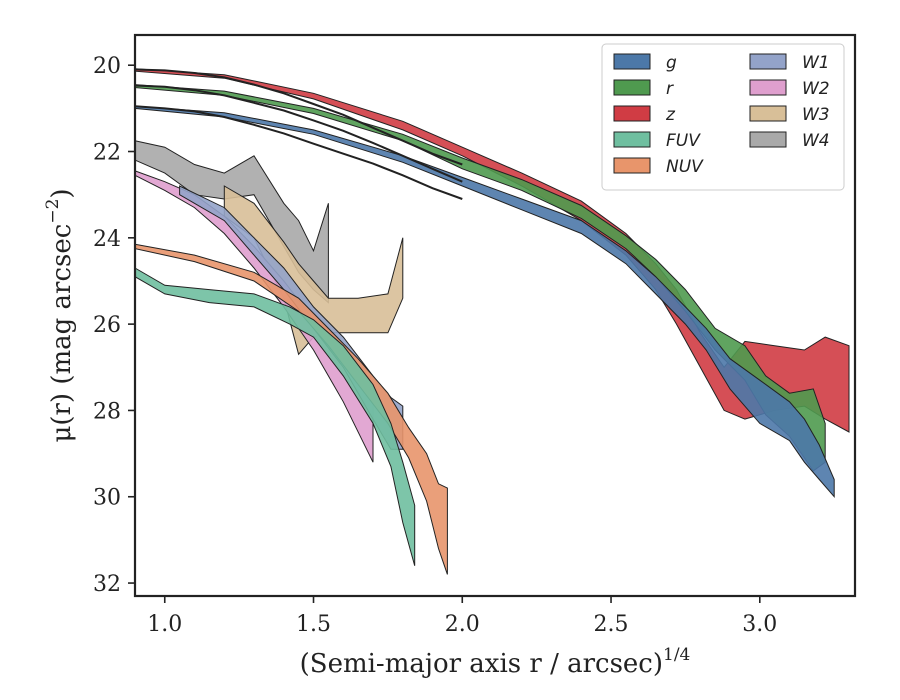  What do you see at coordinates (768, 139) in the screenshot?
I see `legend-swatch-w4` at bounding box center [768, 139].